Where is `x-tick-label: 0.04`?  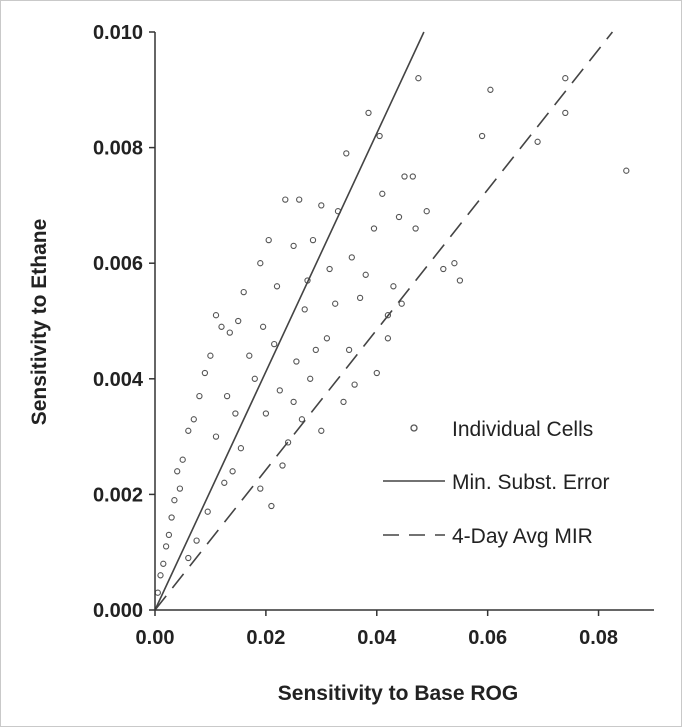
x-tick-label: 0.04 is located at coordinates (377, 638).